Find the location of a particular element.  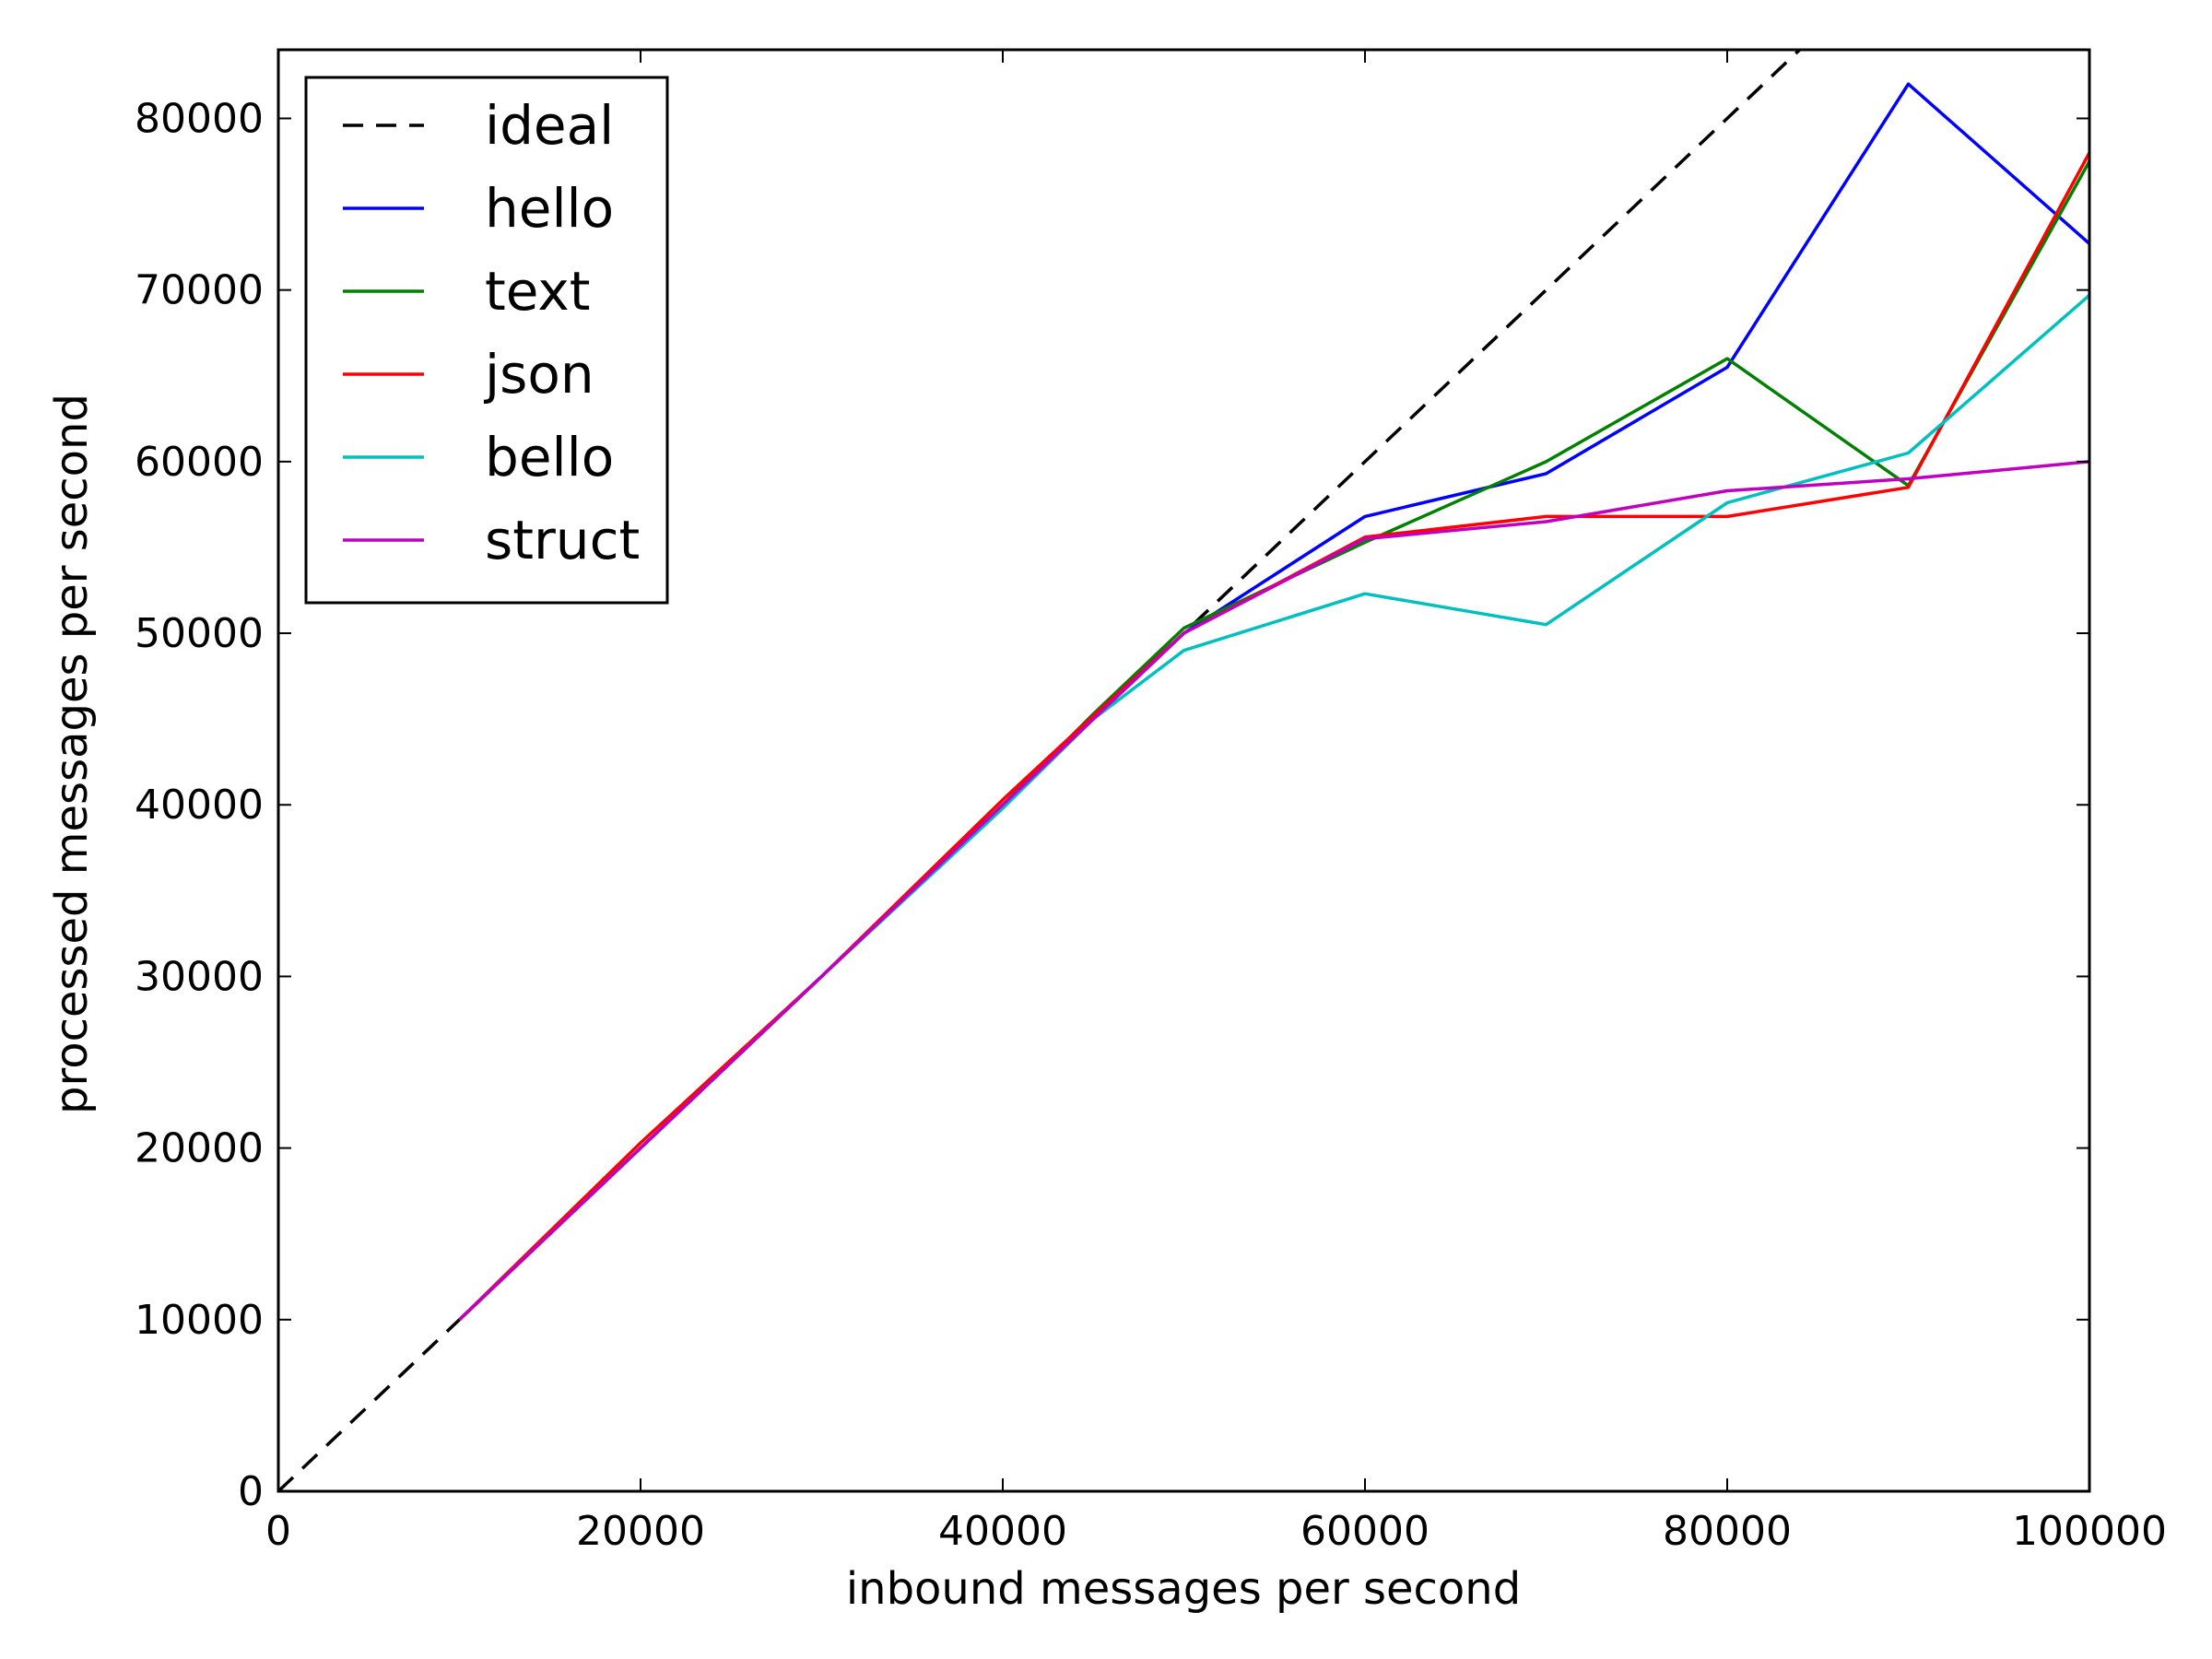

x-tick-label-80000: 80000 is located at coordinates (1727, 1531).